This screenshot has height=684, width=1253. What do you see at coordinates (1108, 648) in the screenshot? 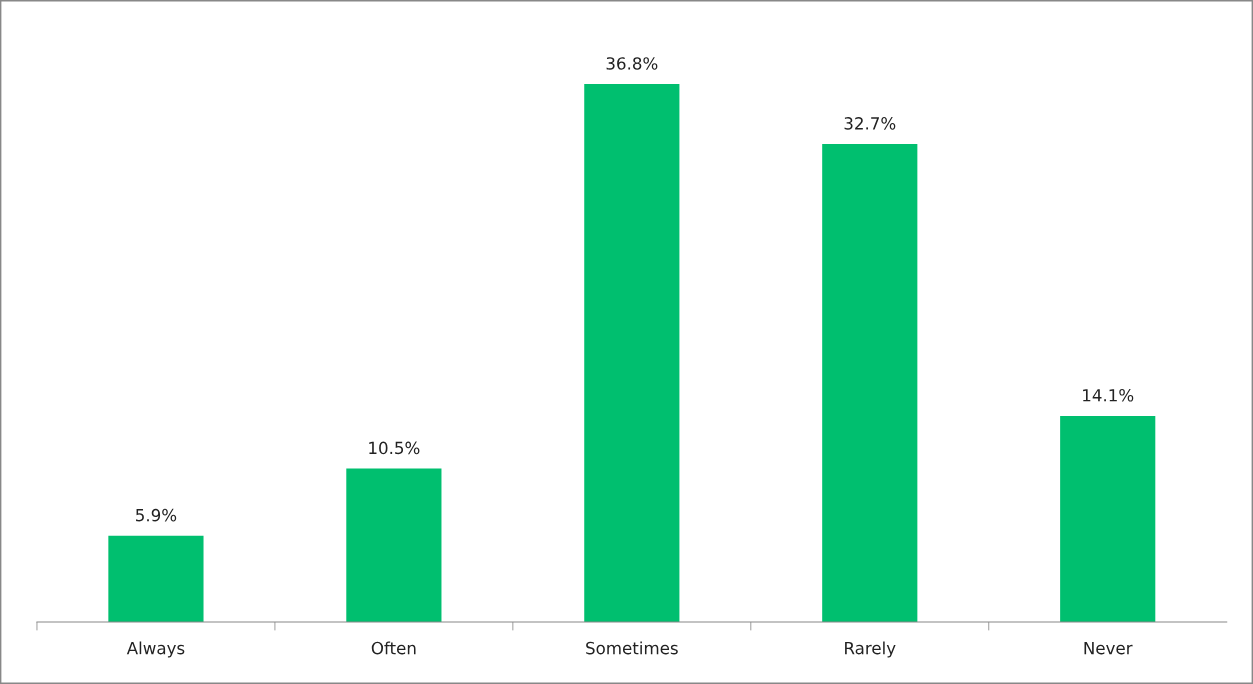
I see `x-tick-label: Never` at bounding box center [1108, 648].